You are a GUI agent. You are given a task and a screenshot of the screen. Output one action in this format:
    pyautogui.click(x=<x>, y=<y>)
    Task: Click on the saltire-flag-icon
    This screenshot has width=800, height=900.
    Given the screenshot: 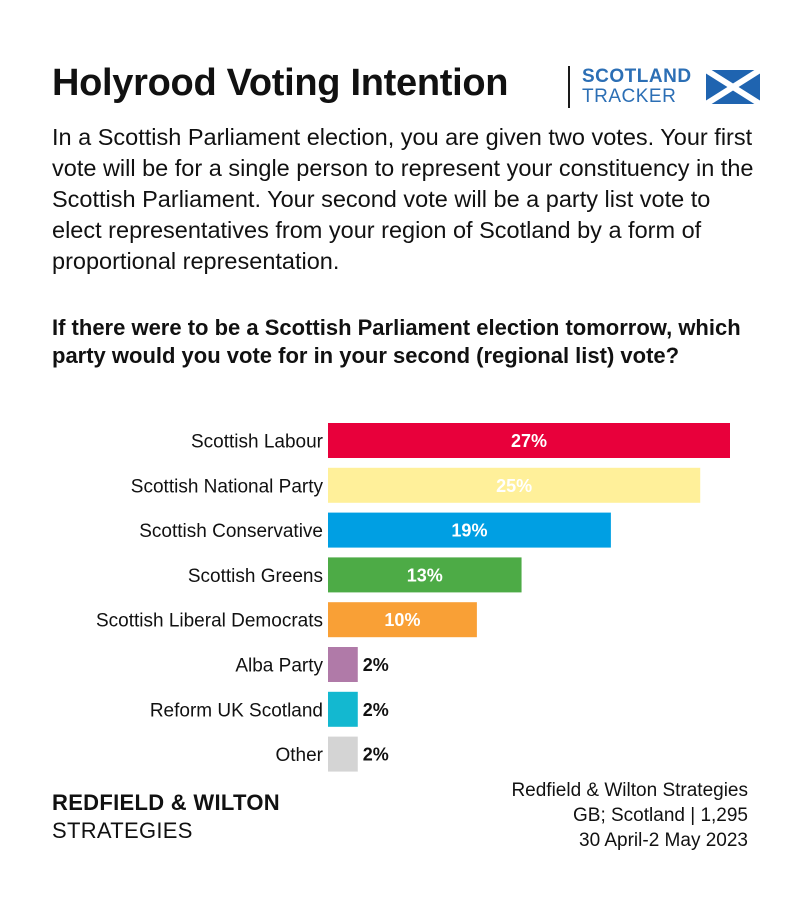 What is the action you would take?
    pyautogui.click(x=732, y=87)
    